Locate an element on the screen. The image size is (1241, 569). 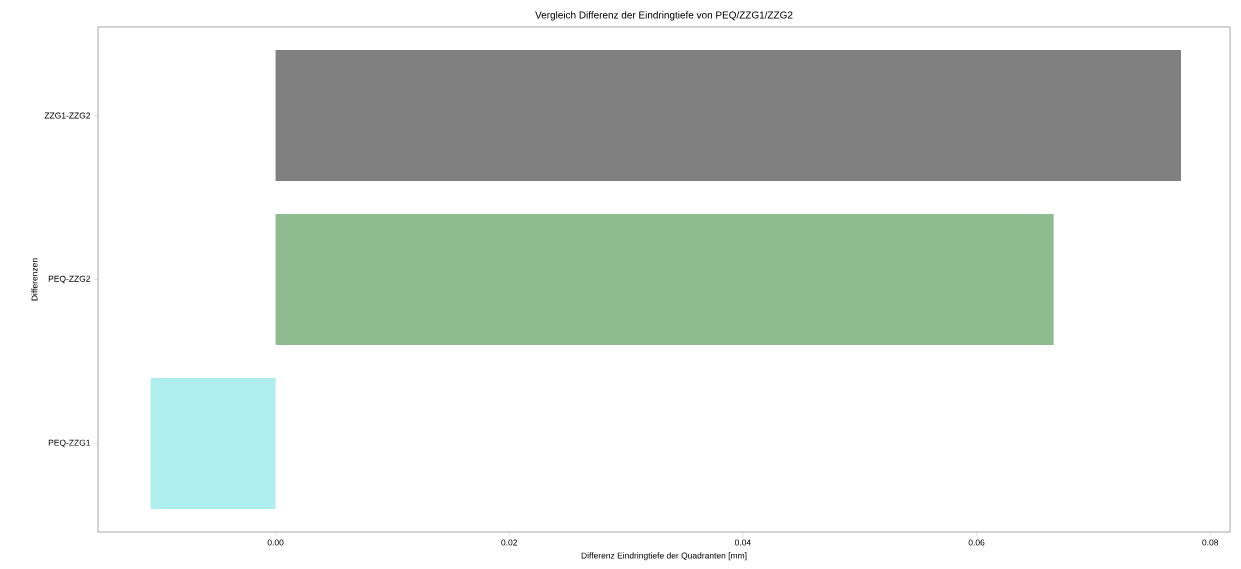
y-tick-label: PEQ-ZZG1 is located at coordinates (69, 443).